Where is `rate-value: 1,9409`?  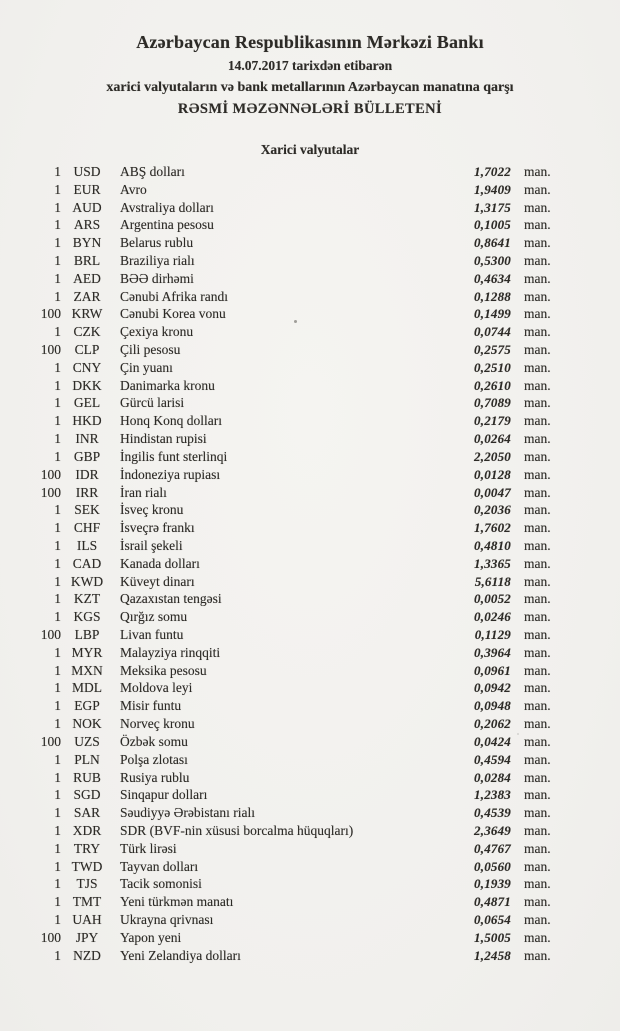
rate-value: 1,9409 is located at coordinates (492, 189).